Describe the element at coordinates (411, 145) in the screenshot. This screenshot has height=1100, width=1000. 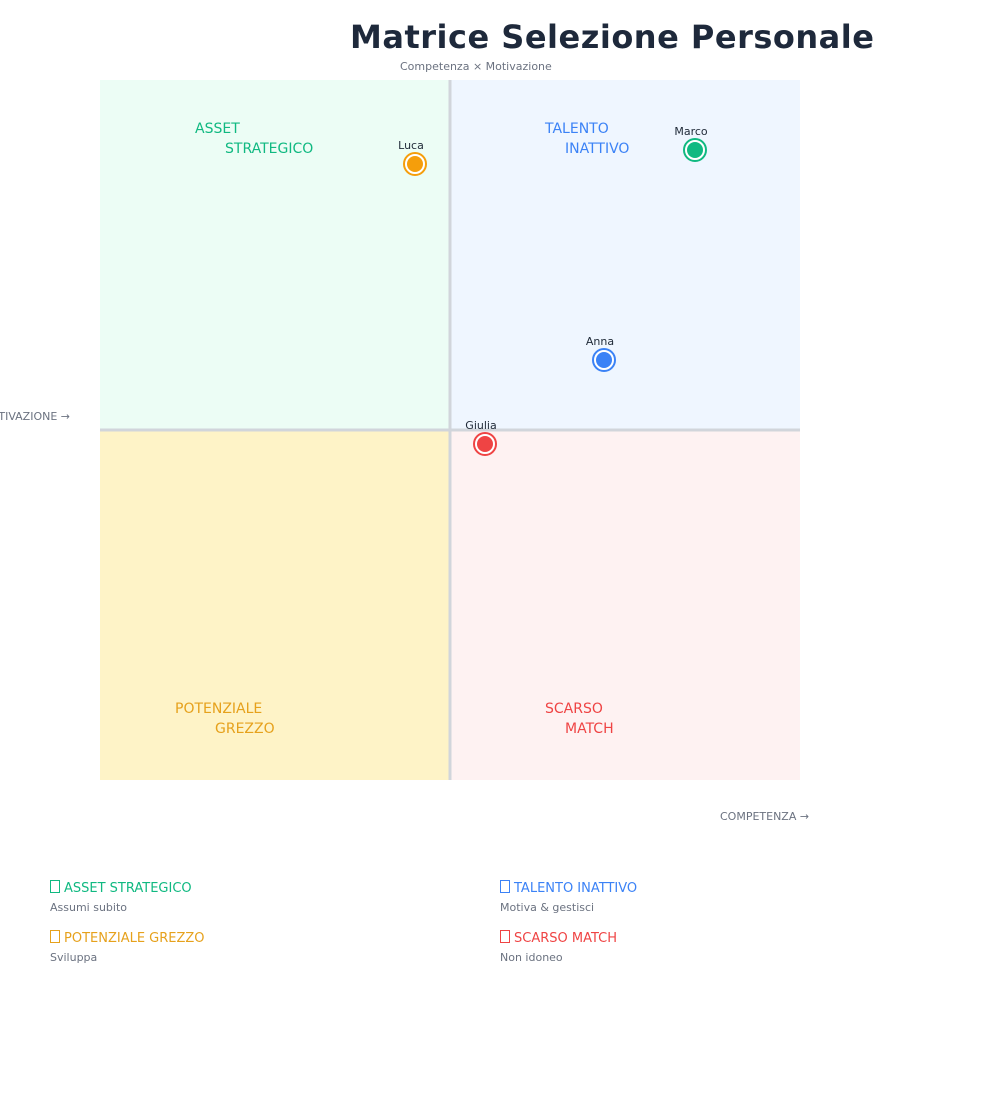
I see `point-luca-label: Luca` at that location.